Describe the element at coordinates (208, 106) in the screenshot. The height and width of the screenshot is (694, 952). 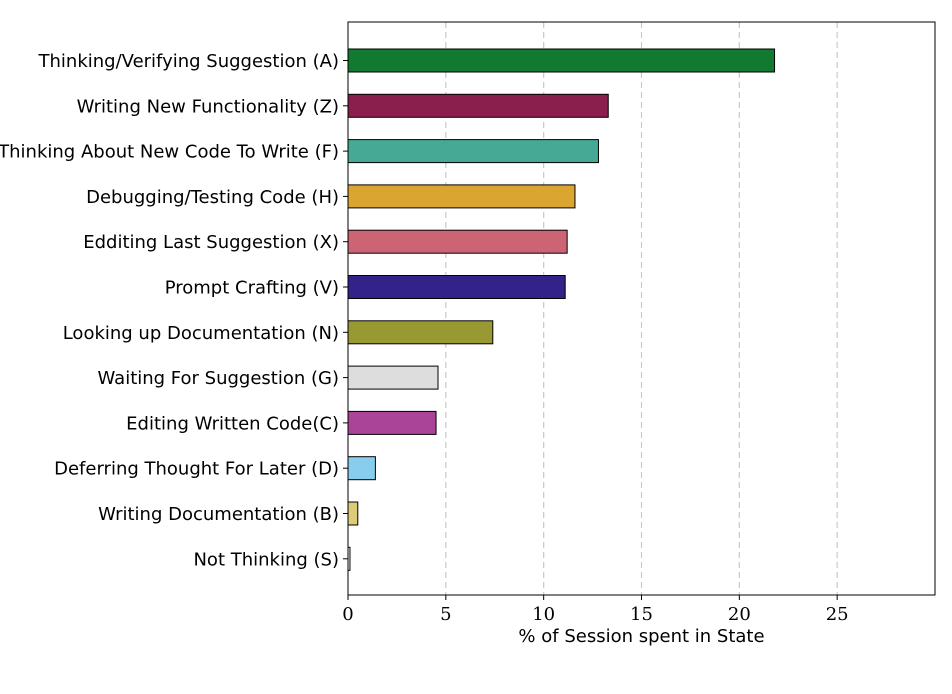
I see `category-label: Writing New Functionality (Z)` at that location.